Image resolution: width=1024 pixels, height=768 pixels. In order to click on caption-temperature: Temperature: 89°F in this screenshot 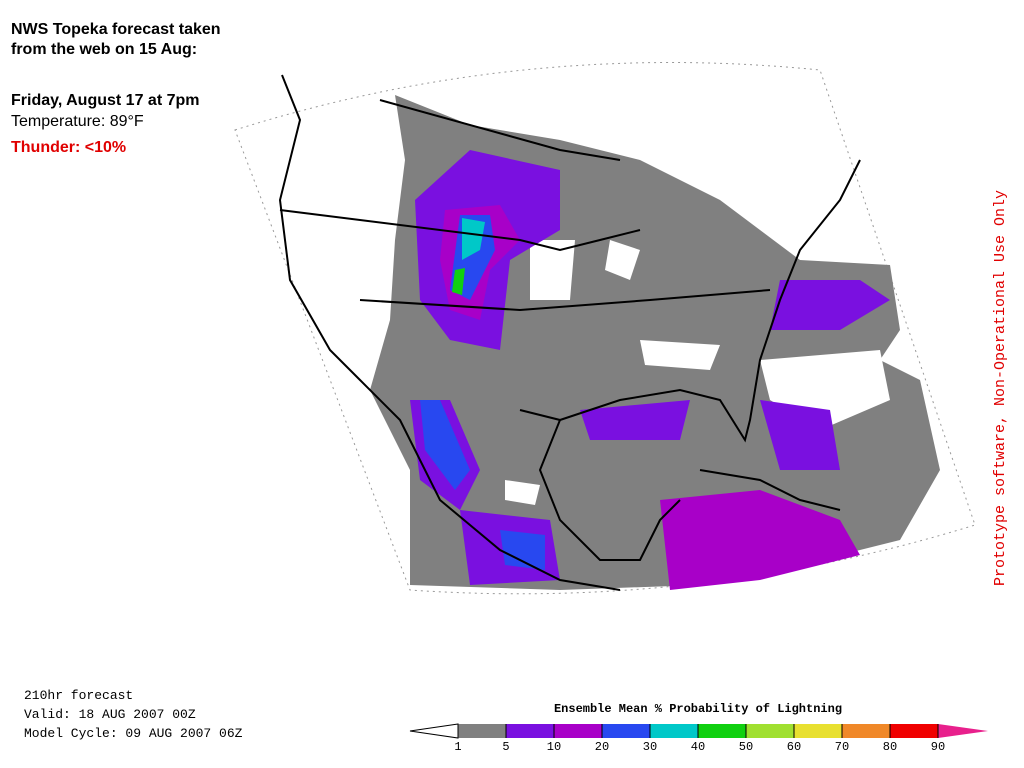, I will do `click(77, 121)`.